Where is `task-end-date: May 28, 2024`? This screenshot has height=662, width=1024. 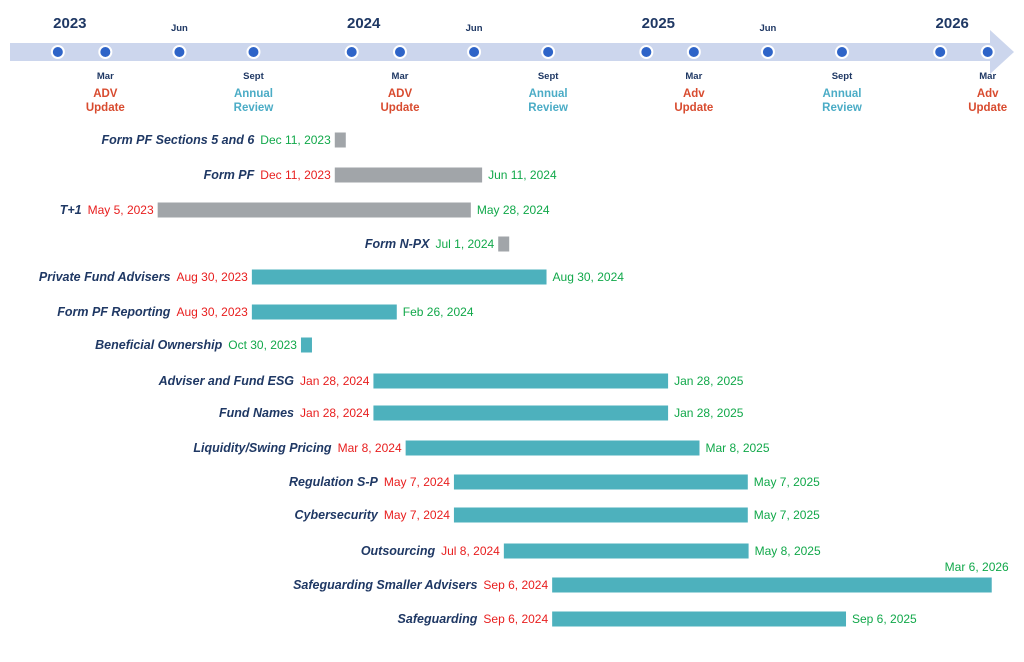
task-end-date: May 28, 2024 is located at coordinates (513, 210).